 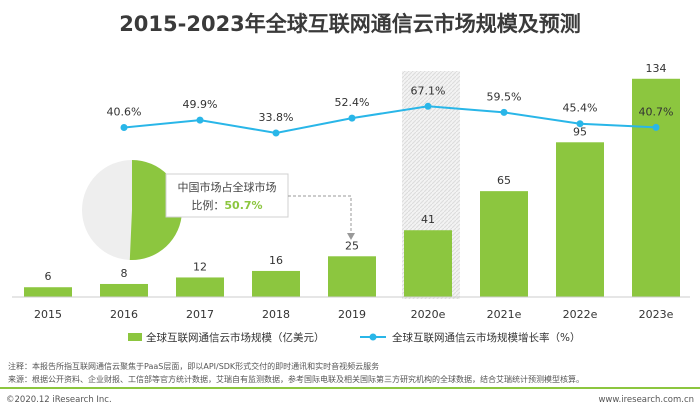 What do you see at coordinates (135, 337) in the screenshot?
I see `legend-bar-swatch` at bounding box center [135, 337].